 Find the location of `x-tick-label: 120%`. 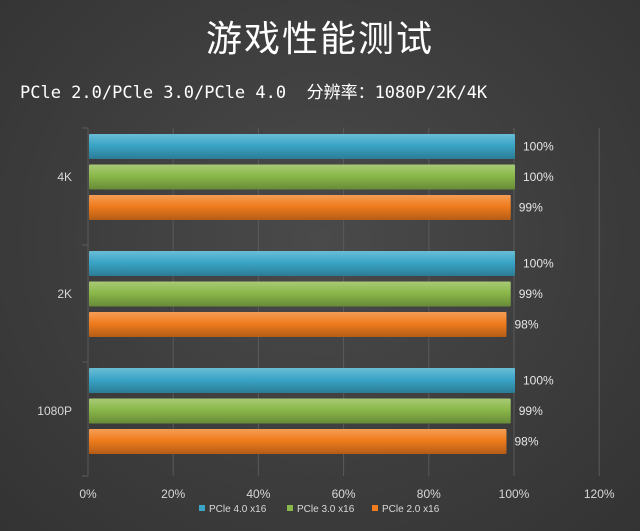

x-tick-label: 120% is located at coordinates (599, 494).